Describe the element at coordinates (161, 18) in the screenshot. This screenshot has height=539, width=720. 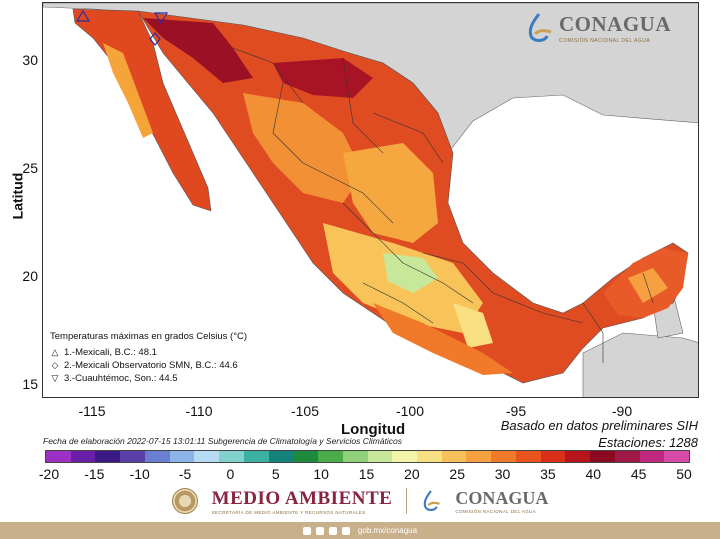
I see `station-3-cuauhtemoc-marker` at that location.